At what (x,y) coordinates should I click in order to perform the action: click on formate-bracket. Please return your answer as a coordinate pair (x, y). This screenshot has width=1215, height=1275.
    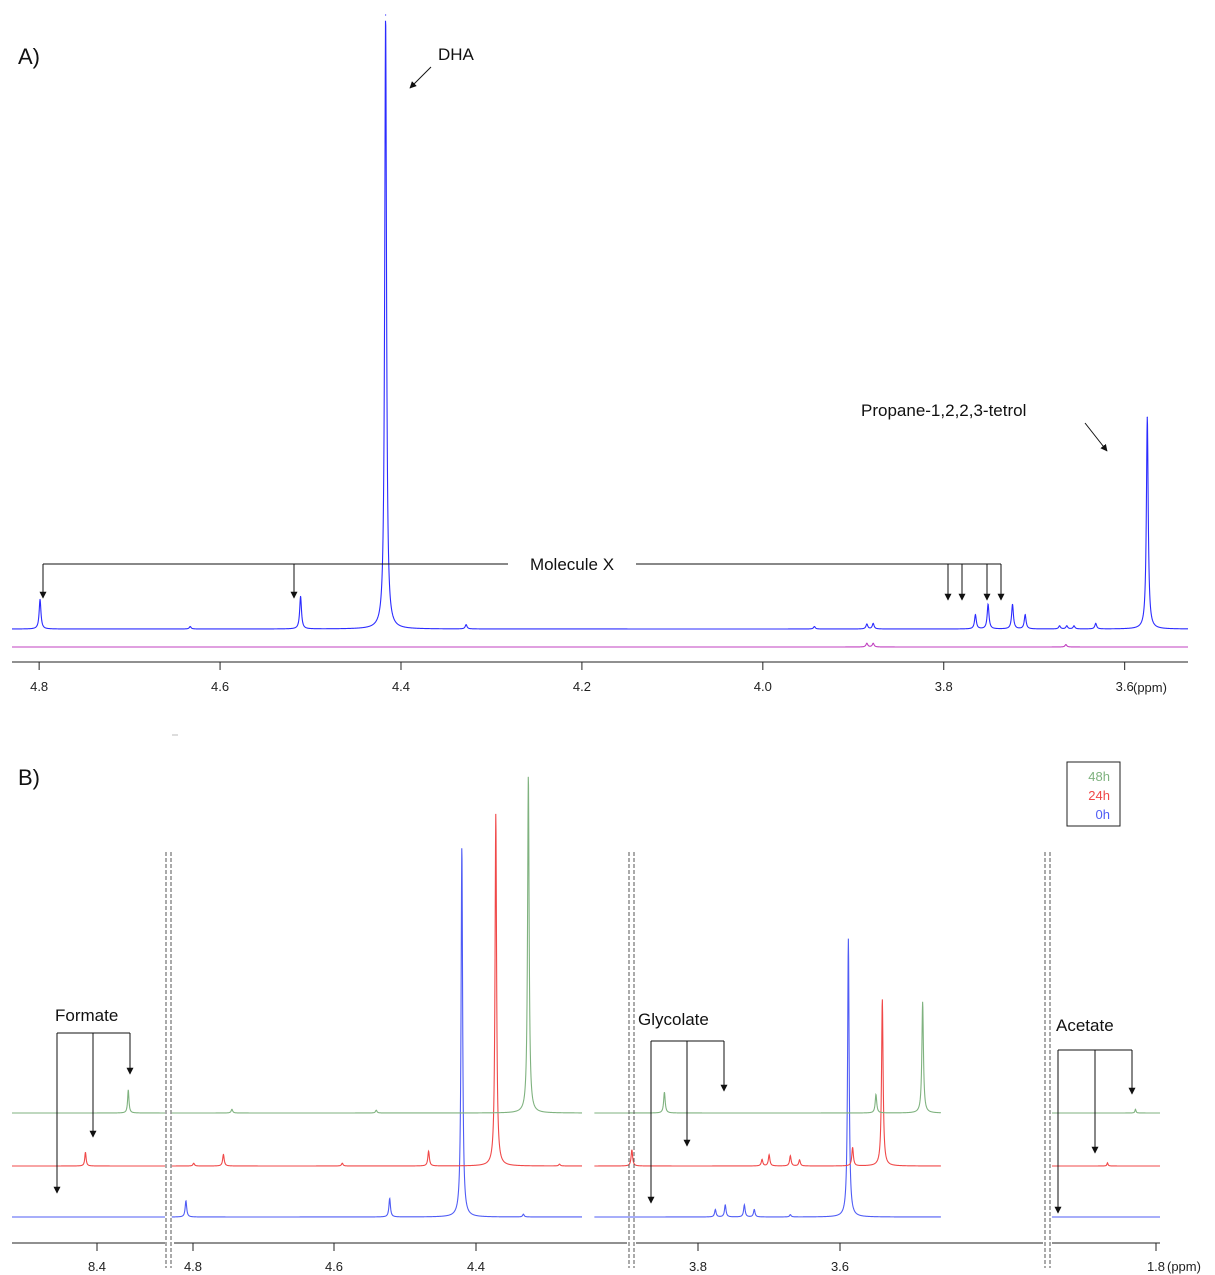
    Looking at the image, I should click on (93, 1113).